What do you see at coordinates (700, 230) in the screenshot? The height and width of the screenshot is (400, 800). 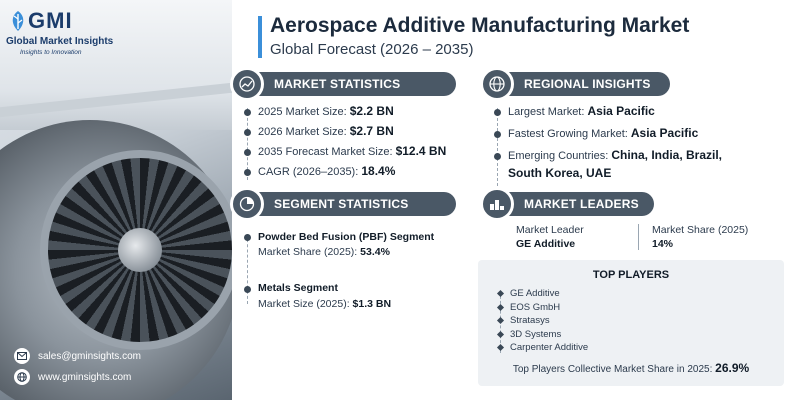 I see `market-share-label: Market Share (2025)` at bounding box center [700, 230].